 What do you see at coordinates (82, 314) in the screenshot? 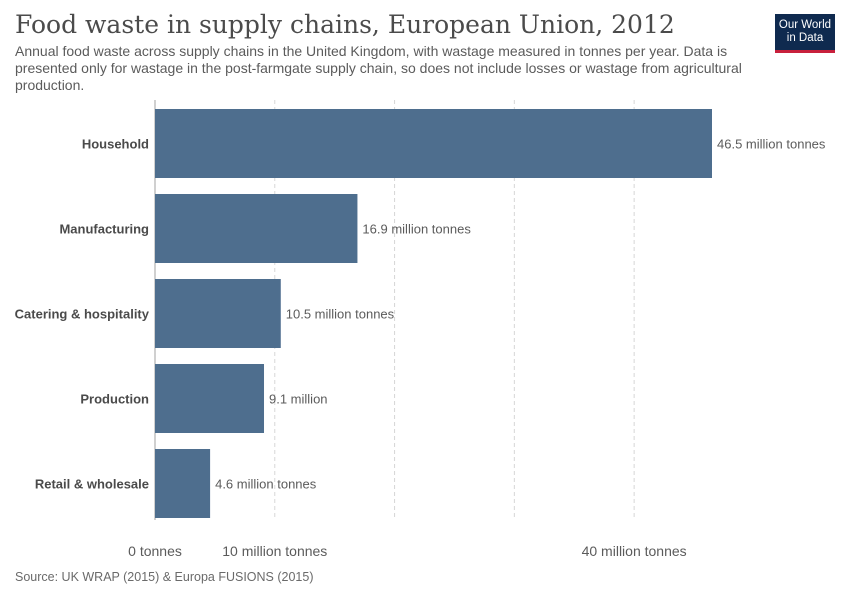
I see `category-label: Catering & hospitality` at bounding box center [82, 314].